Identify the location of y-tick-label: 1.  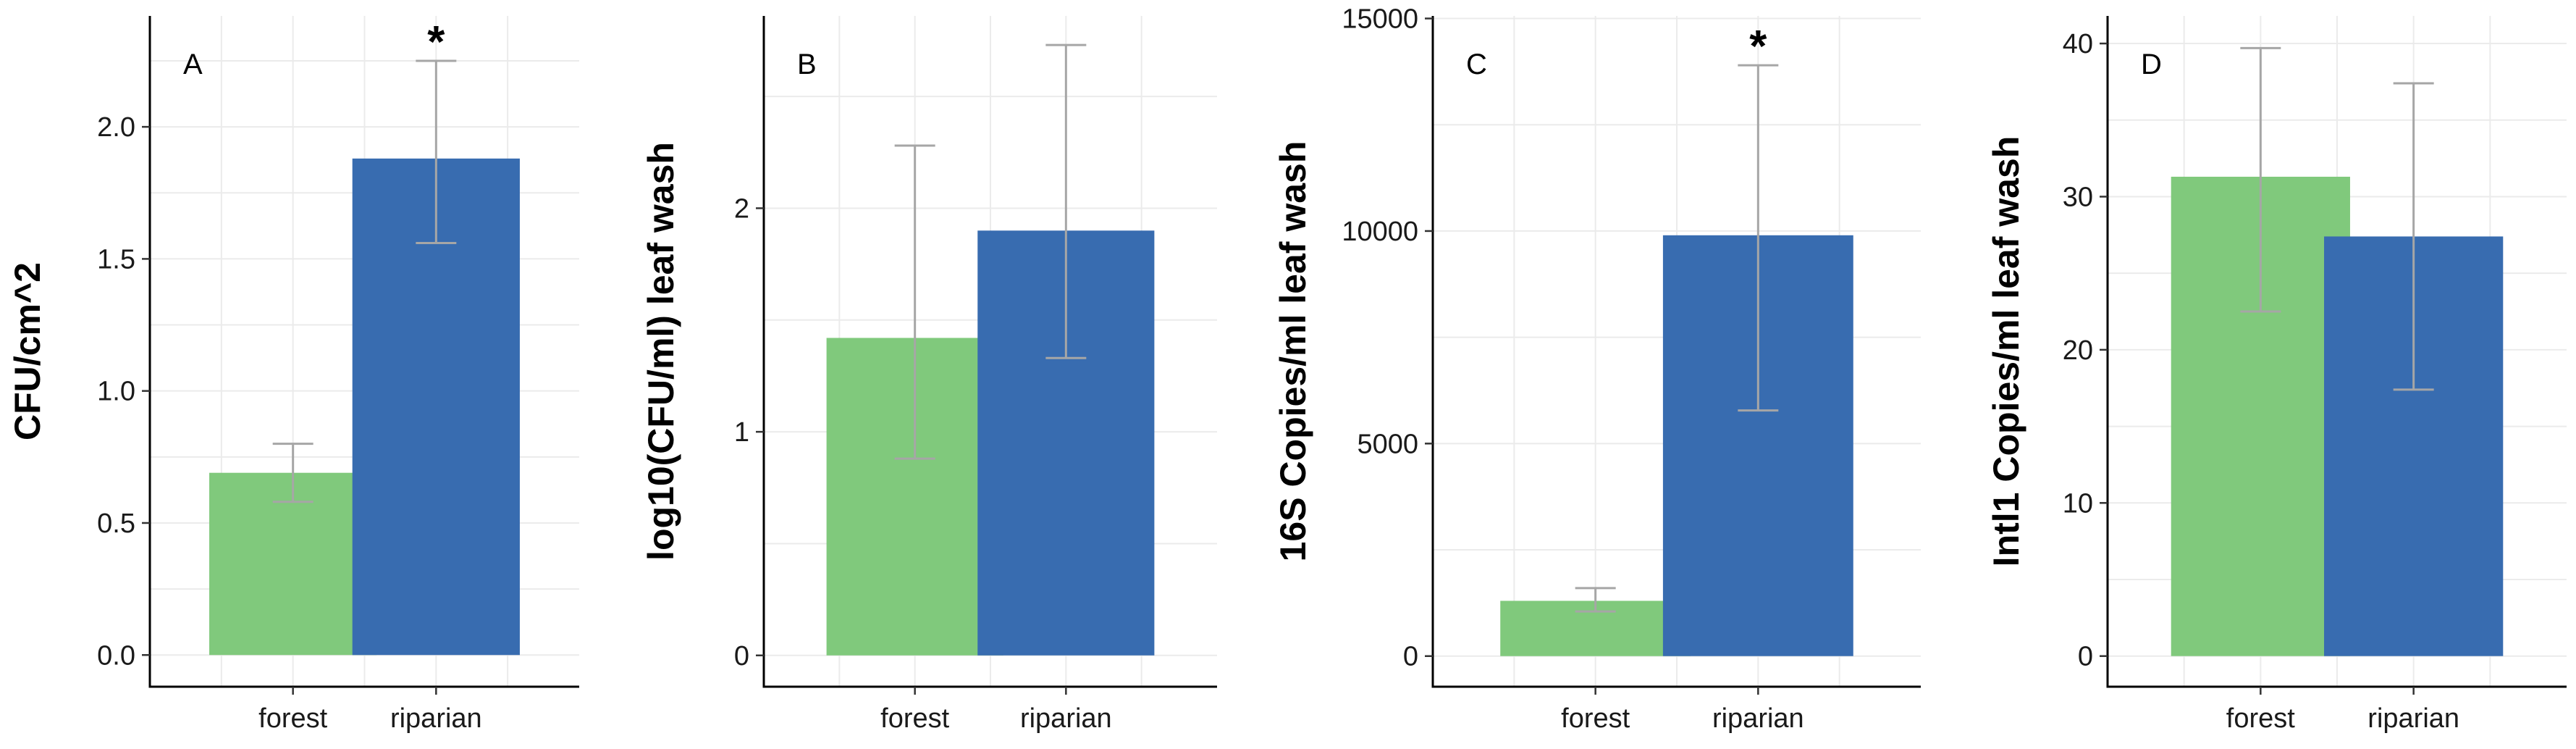
(741, 432).